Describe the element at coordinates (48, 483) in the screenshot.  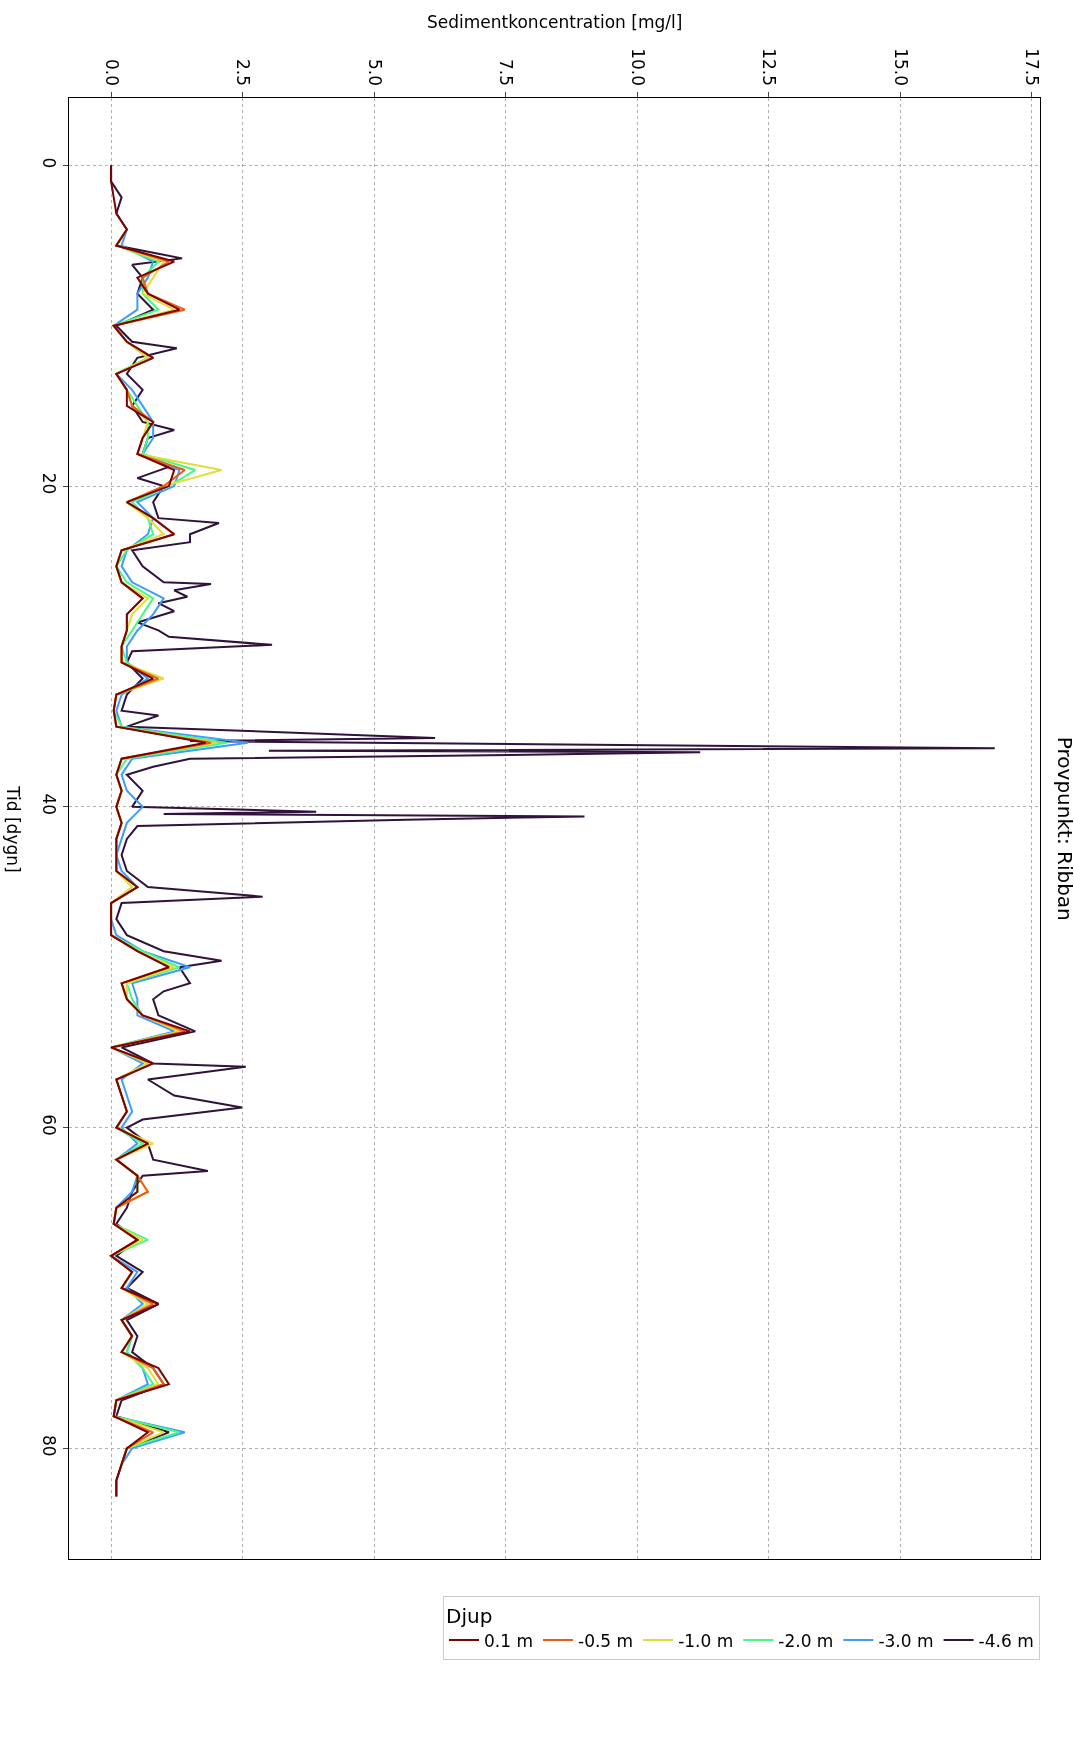
I see `y-tick-label: 20` at that location.